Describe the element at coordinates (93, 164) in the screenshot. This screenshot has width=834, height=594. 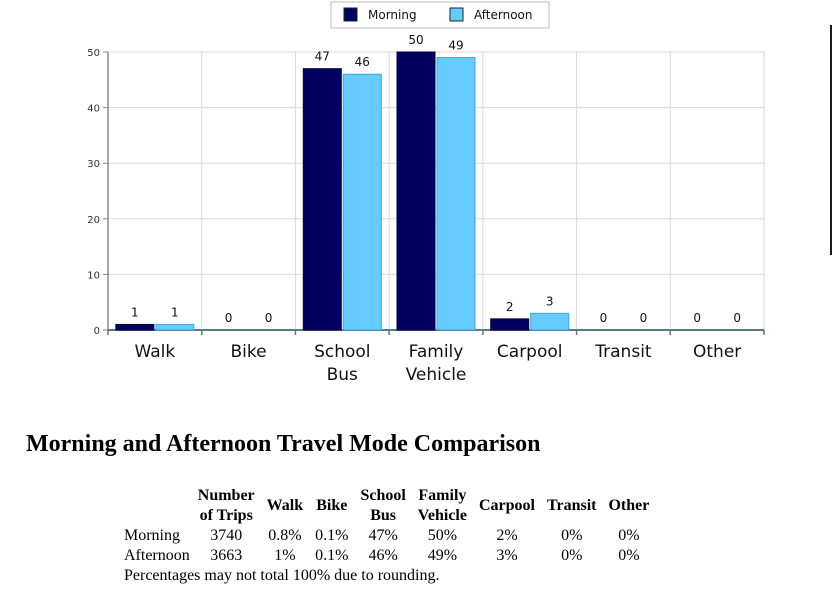
I see `y-tick-label: 30` at that location.